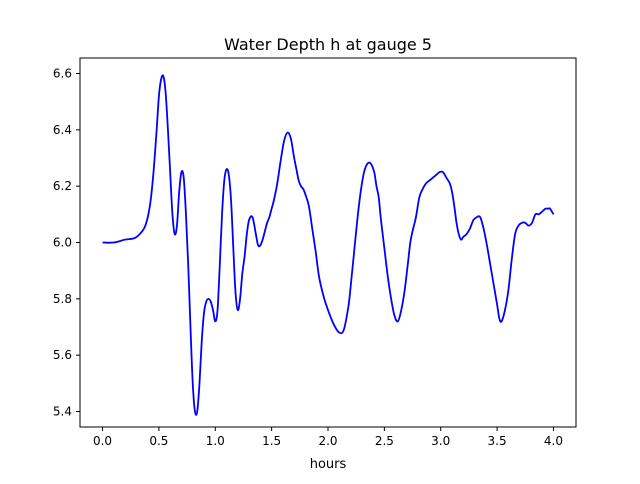 Image resolution: width=640 pixels, height=484 pixels. Describe the element at coordinates (327, 441) in the screenshot. I see `x-tick-label: 2.0` at that location.